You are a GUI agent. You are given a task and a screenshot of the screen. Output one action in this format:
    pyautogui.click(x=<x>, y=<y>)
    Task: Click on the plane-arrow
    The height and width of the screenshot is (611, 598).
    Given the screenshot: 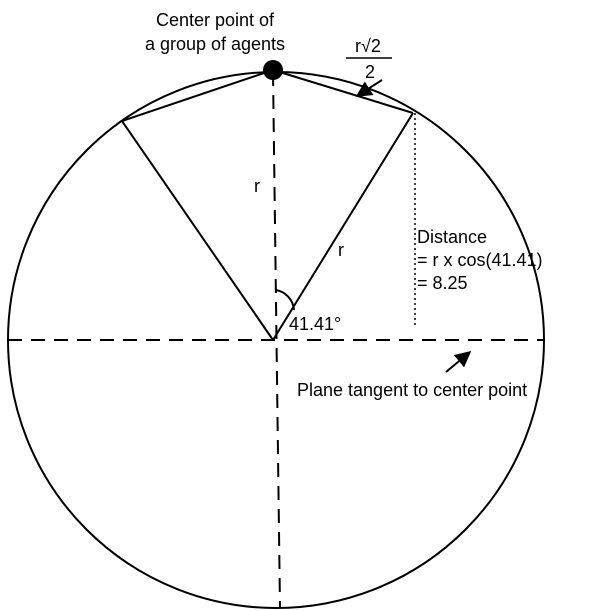 What is the action you would take?
    pyautogui.click(x=458, y=361)
    